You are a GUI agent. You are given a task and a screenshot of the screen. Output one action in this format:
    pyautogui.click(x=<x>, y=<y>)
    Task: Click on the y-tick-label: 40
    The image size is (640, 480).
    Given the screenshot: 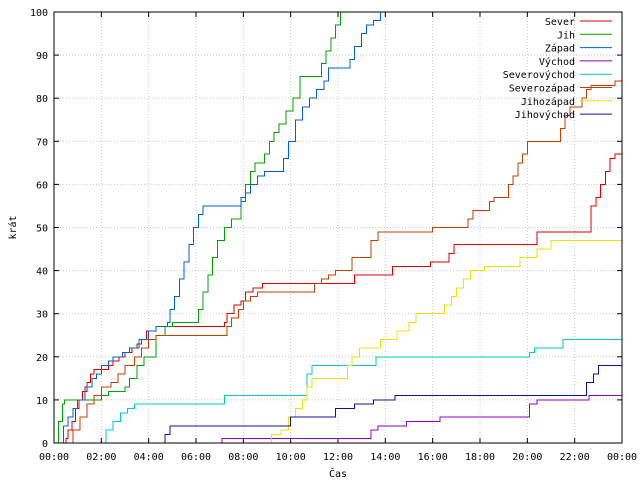 What is the action you would take?
    pyautogui.click(x=42, y=272)
    